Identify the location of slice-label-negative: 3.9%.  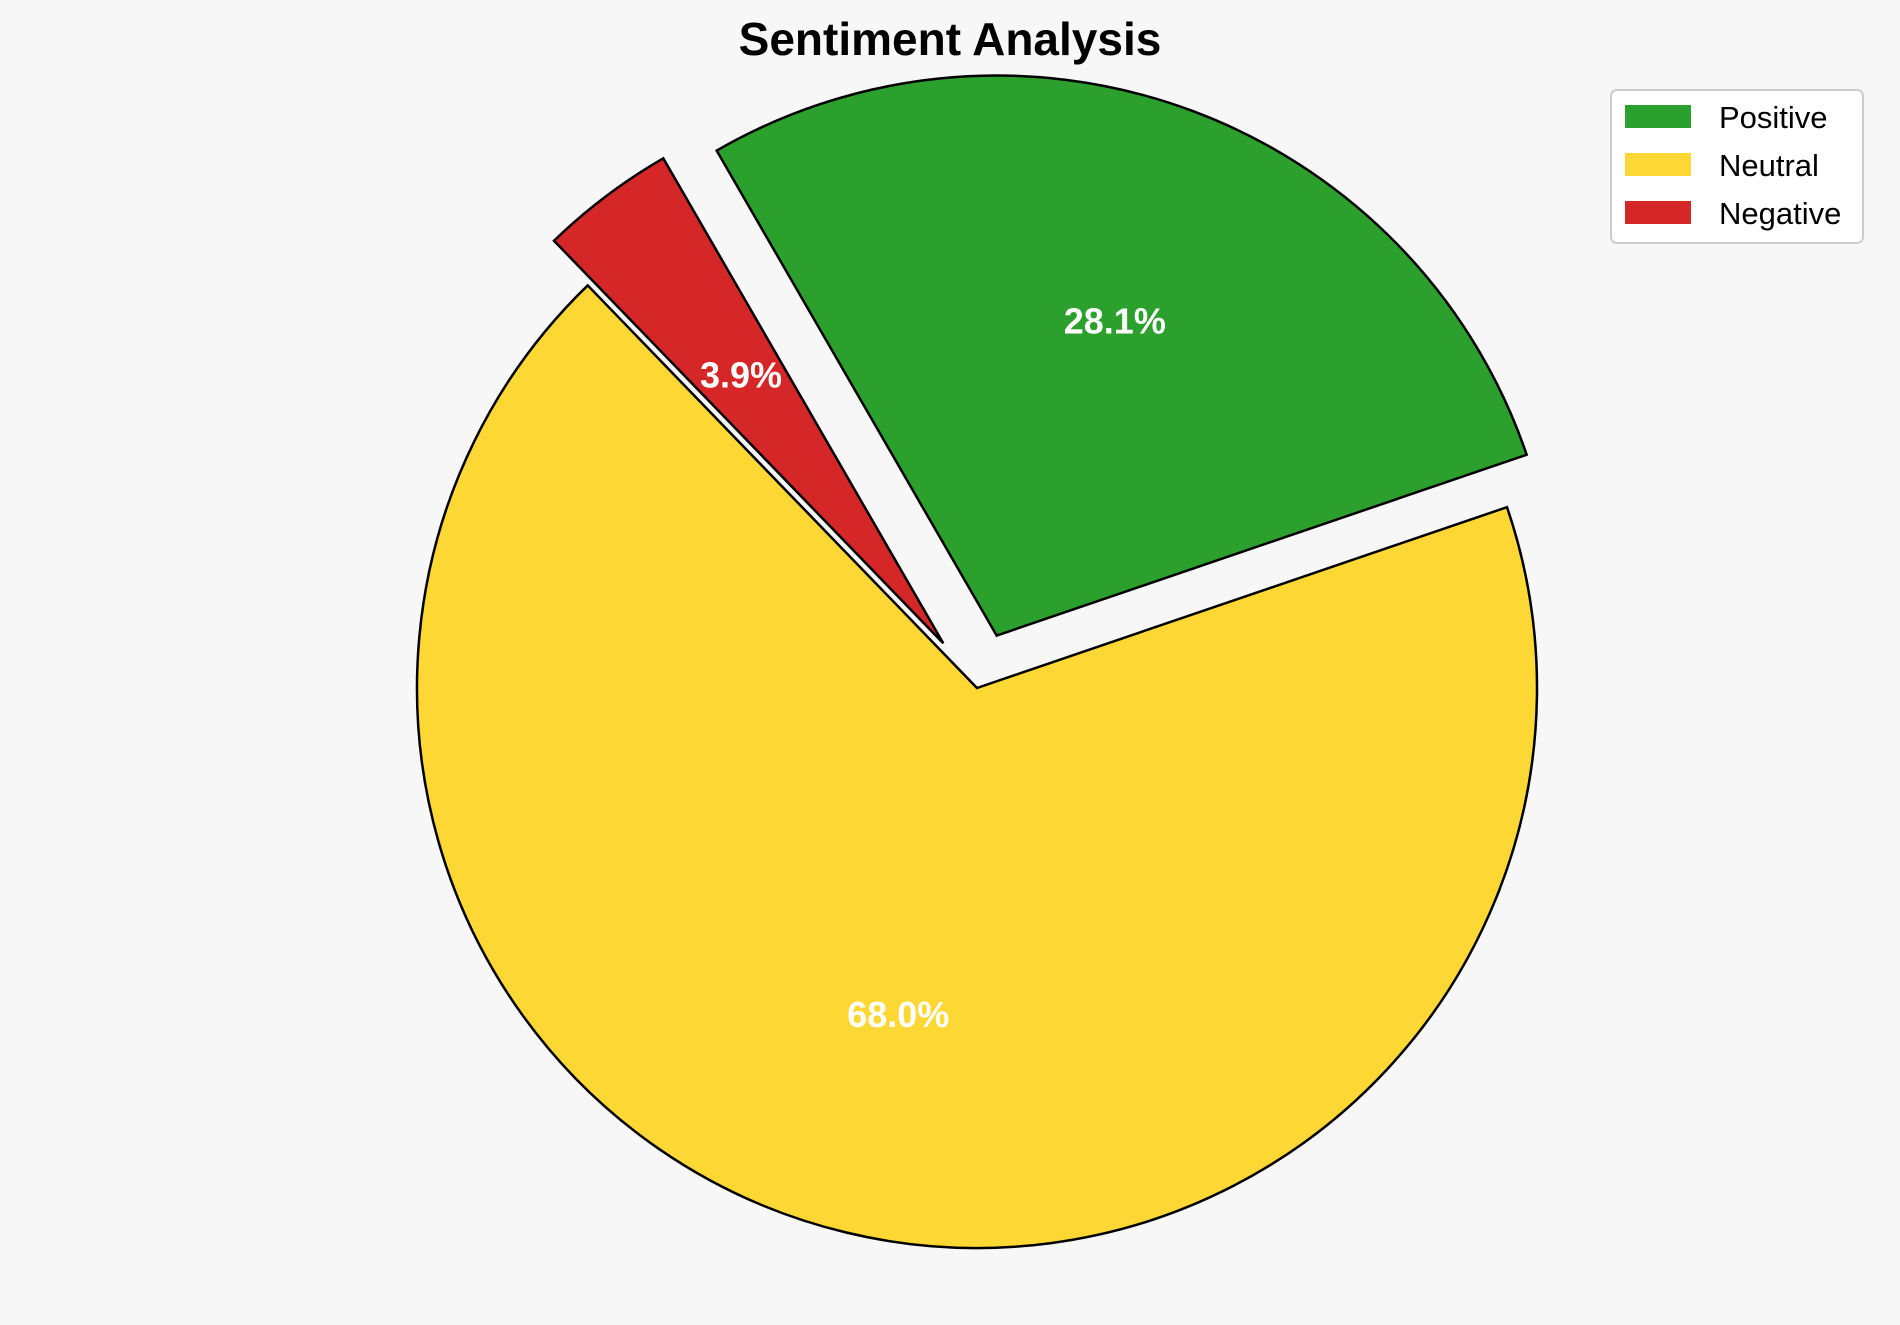
(741, 375).